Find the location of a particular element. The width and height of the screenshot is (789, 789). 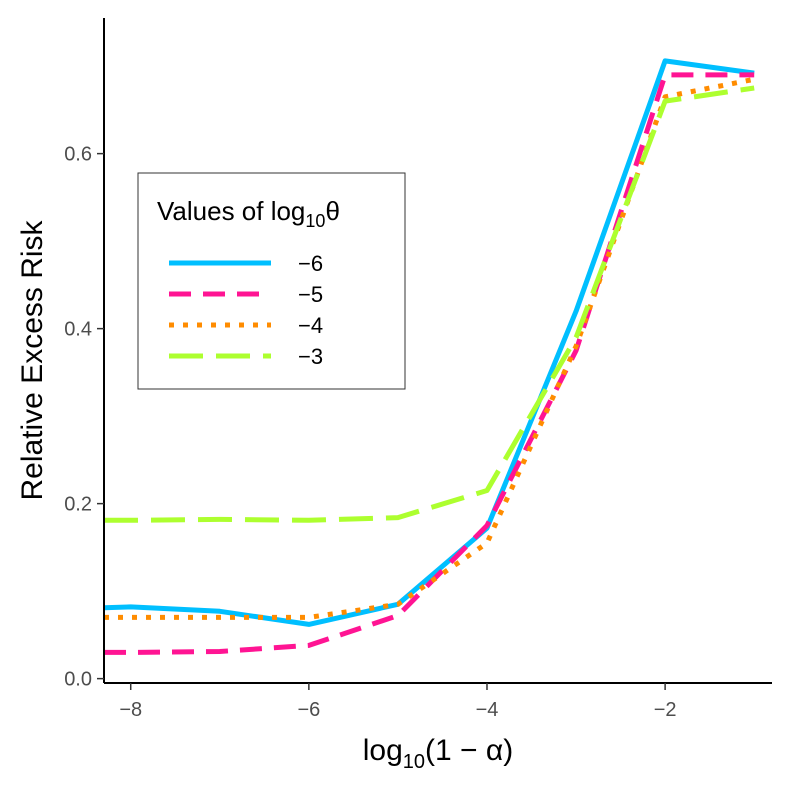

legend-box is located at coordinates (271, 281).